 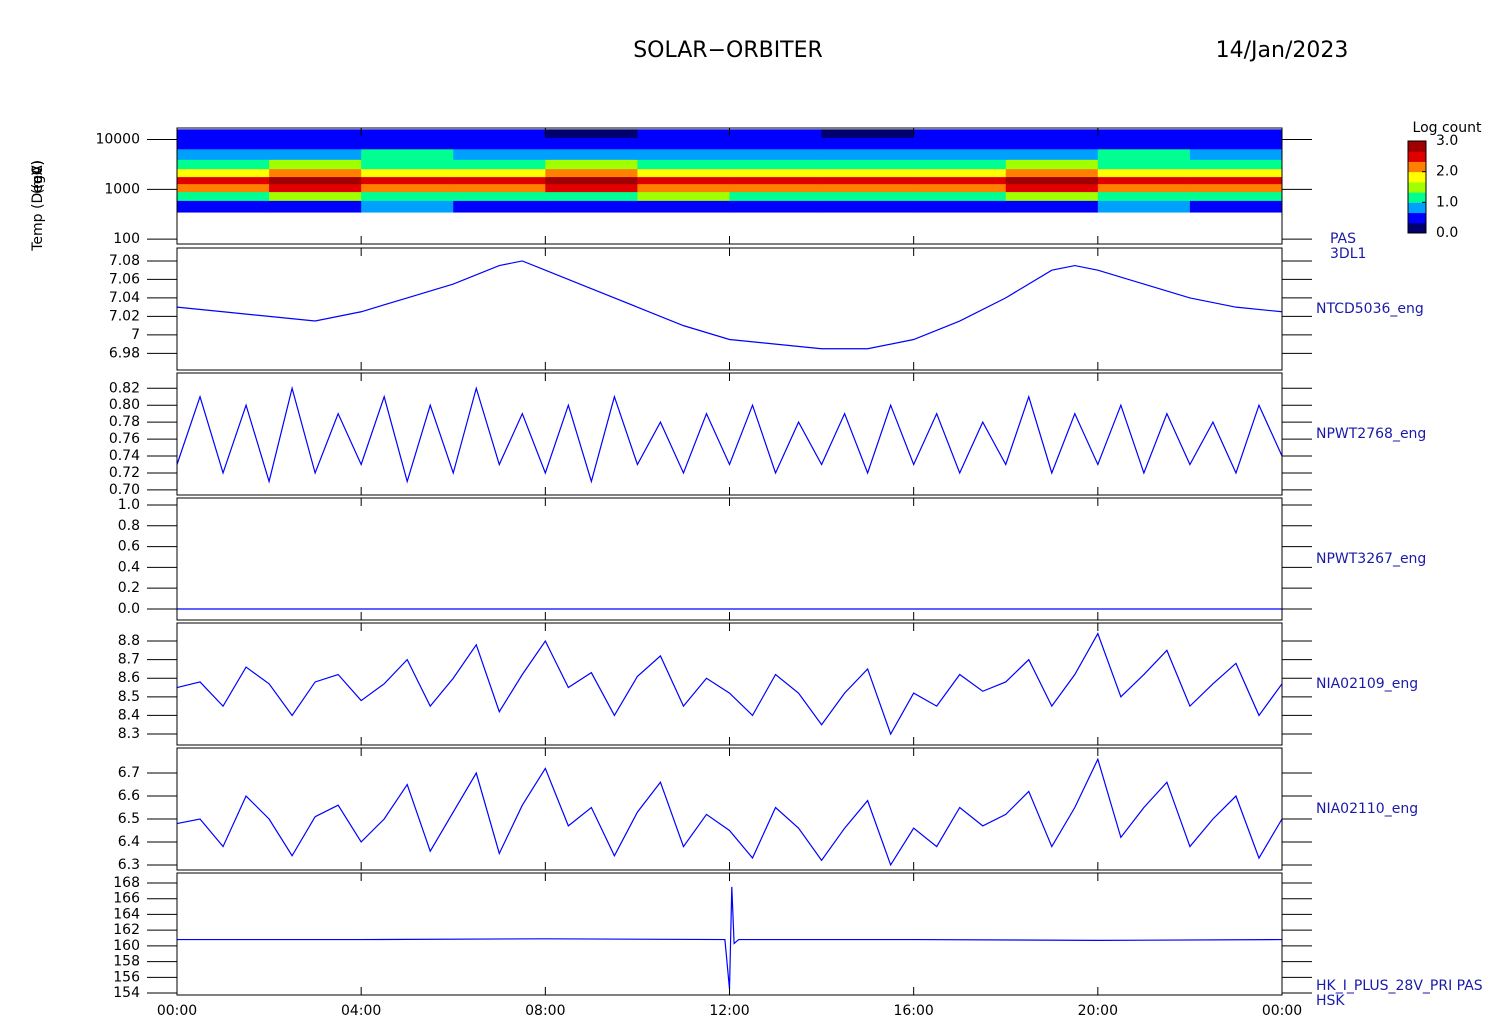 I want to click on y-tick-label: 154, so click(x=126, y=993).